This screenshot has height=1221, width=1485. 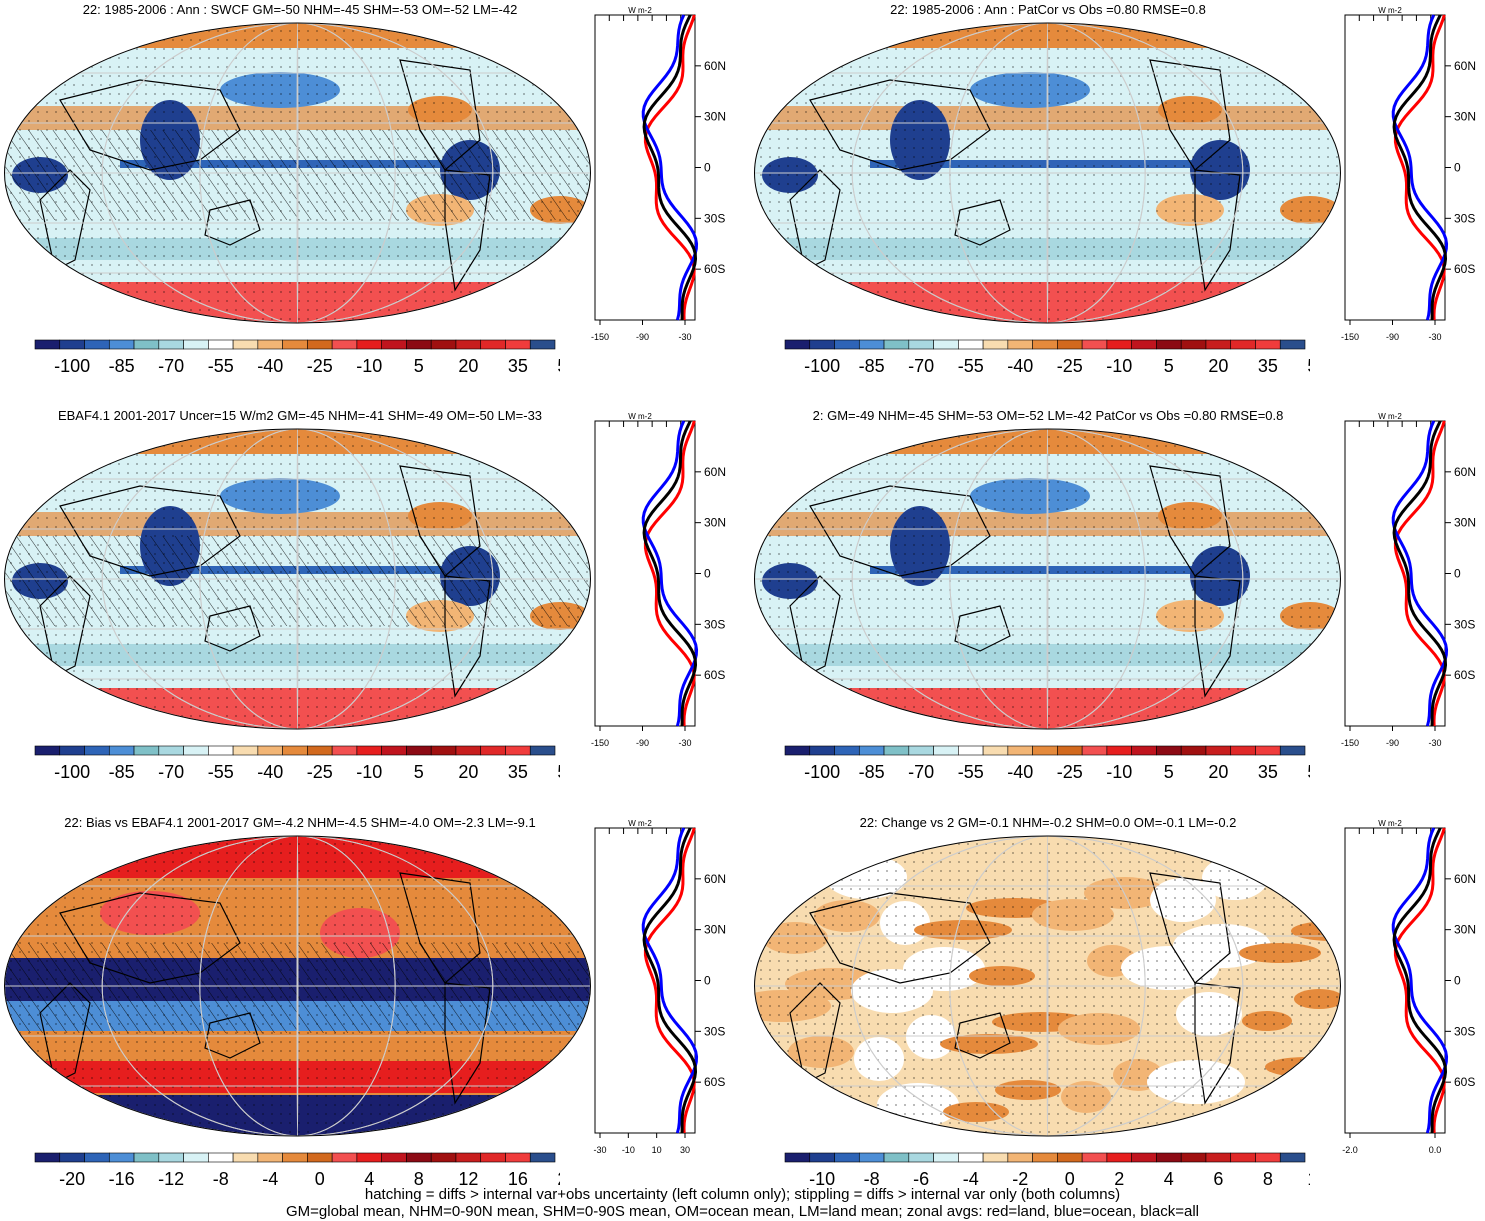 I want to click on colorbar-label: -20, so click(x=72, y=1179).